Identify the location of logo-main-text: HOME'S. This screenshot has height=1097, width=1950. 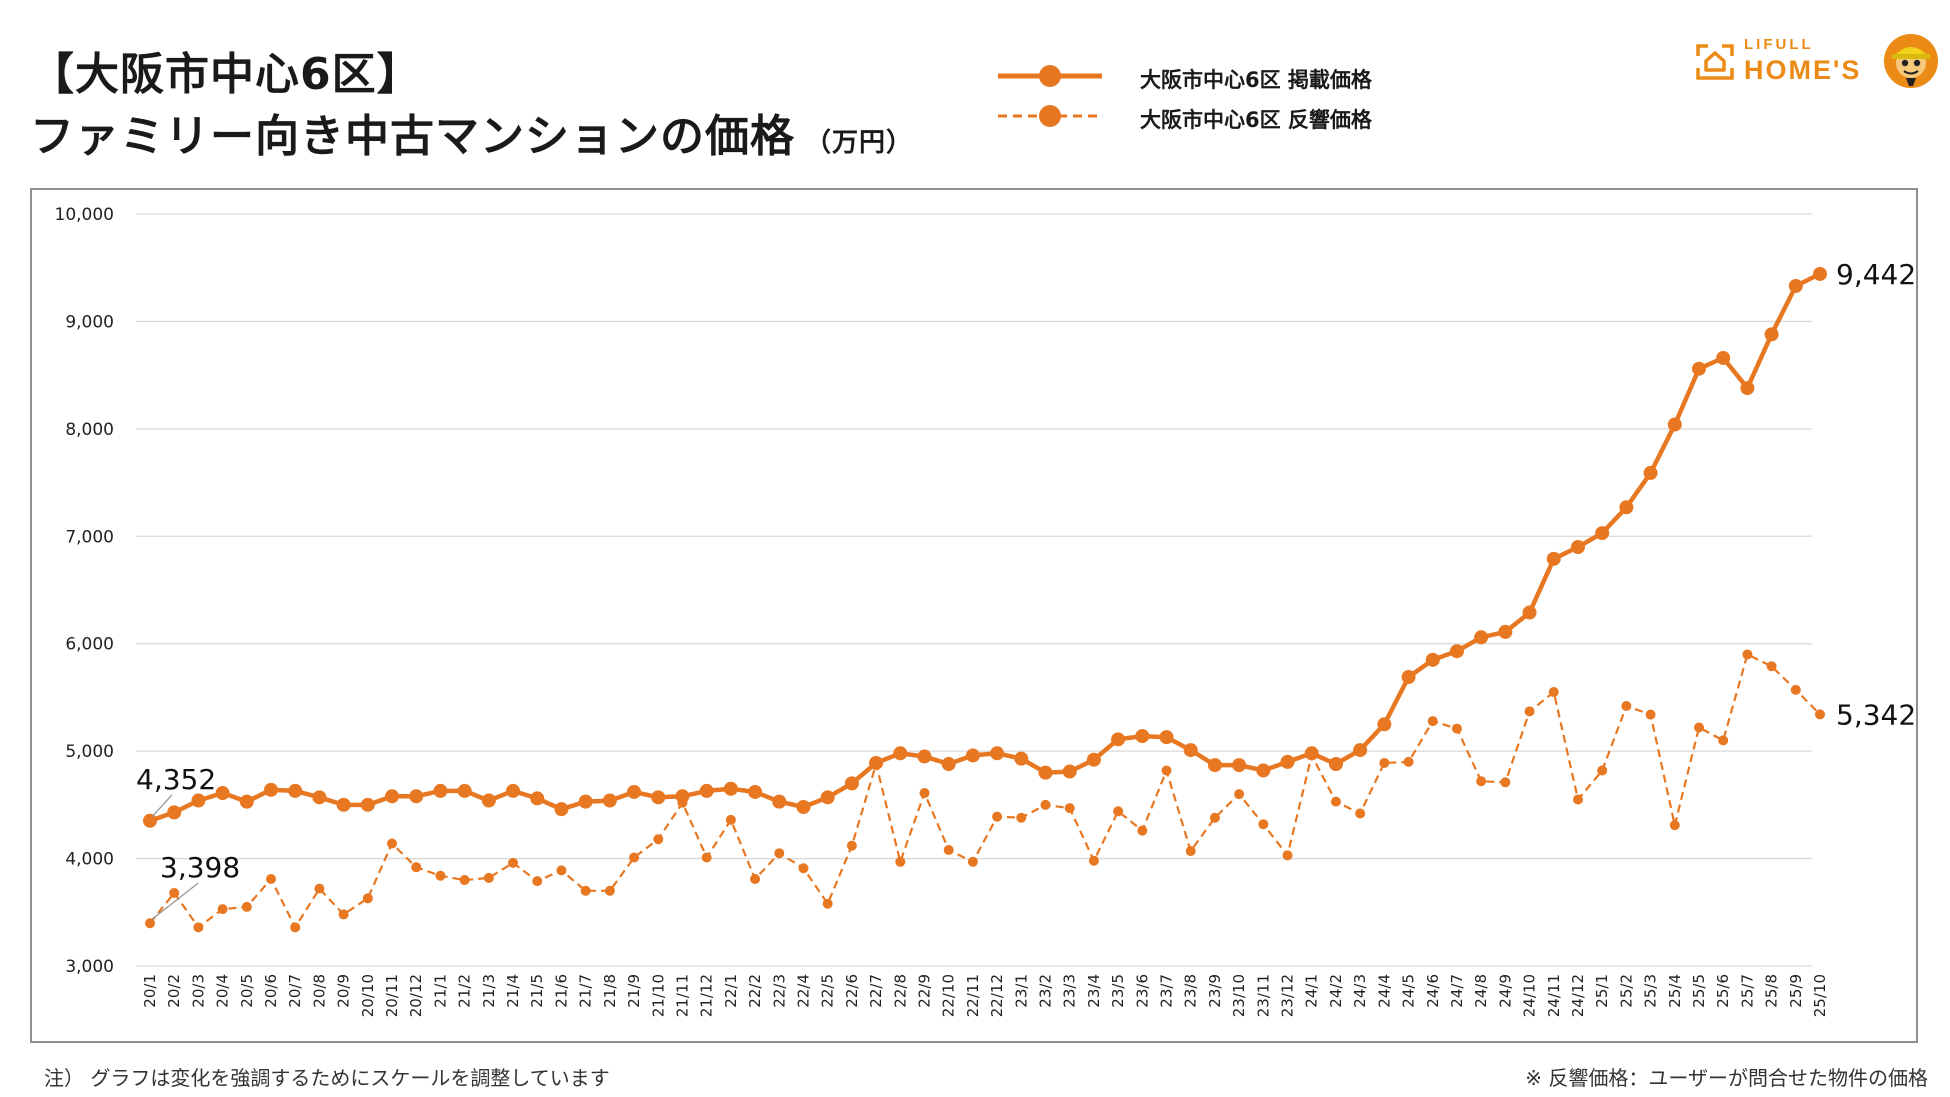
(1803, 70).